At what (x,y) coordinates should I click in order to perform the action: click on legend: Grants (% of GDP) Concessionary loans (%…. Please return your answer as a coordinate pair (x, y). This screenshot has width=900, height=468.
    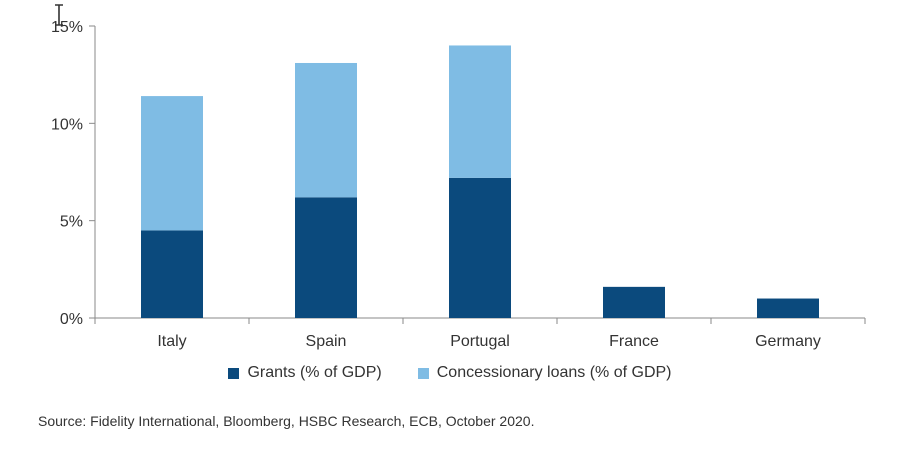
    Looking at the image, I should click on (450, 373).